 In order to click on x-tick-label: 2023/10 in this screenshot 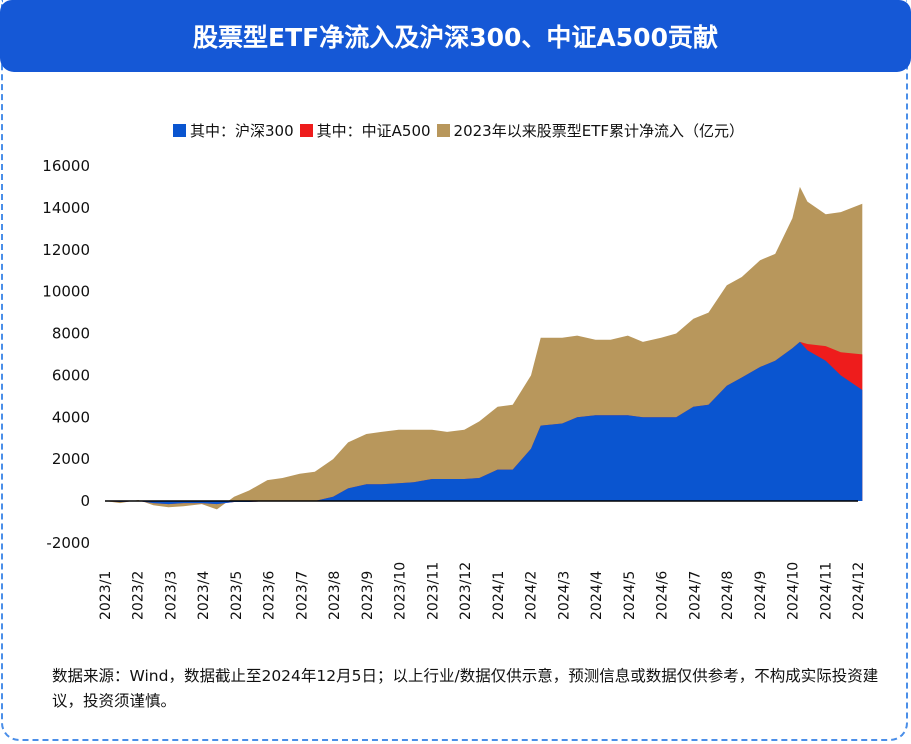, I will do `click(401, 591)`.